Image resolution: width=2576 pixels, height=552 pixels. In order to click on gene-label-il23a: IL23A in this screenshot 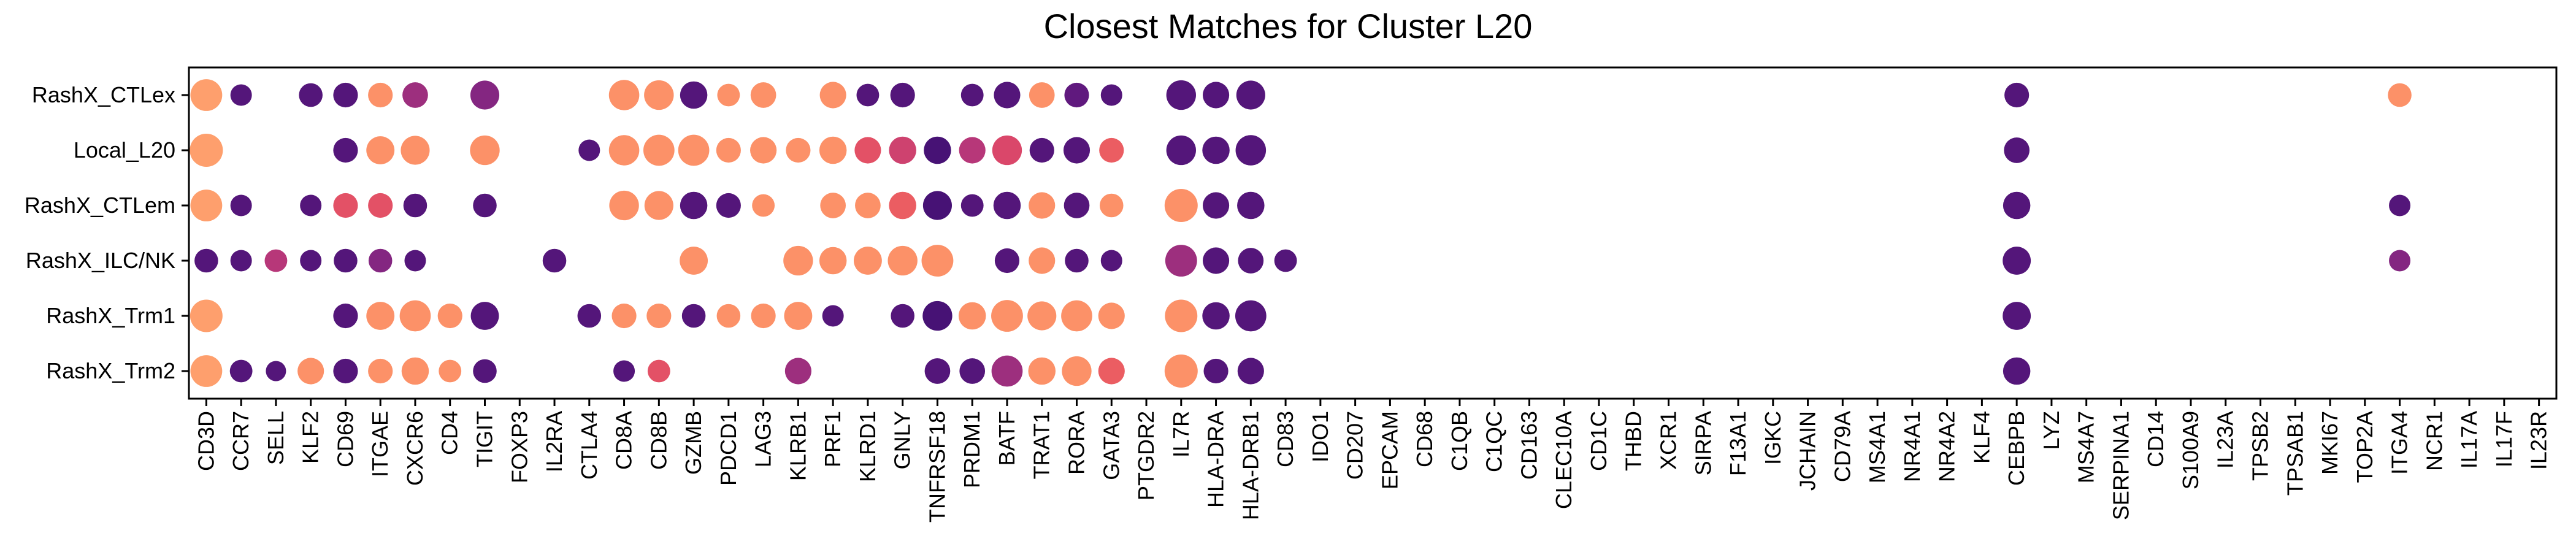, I will do `click(2225, 440)`.